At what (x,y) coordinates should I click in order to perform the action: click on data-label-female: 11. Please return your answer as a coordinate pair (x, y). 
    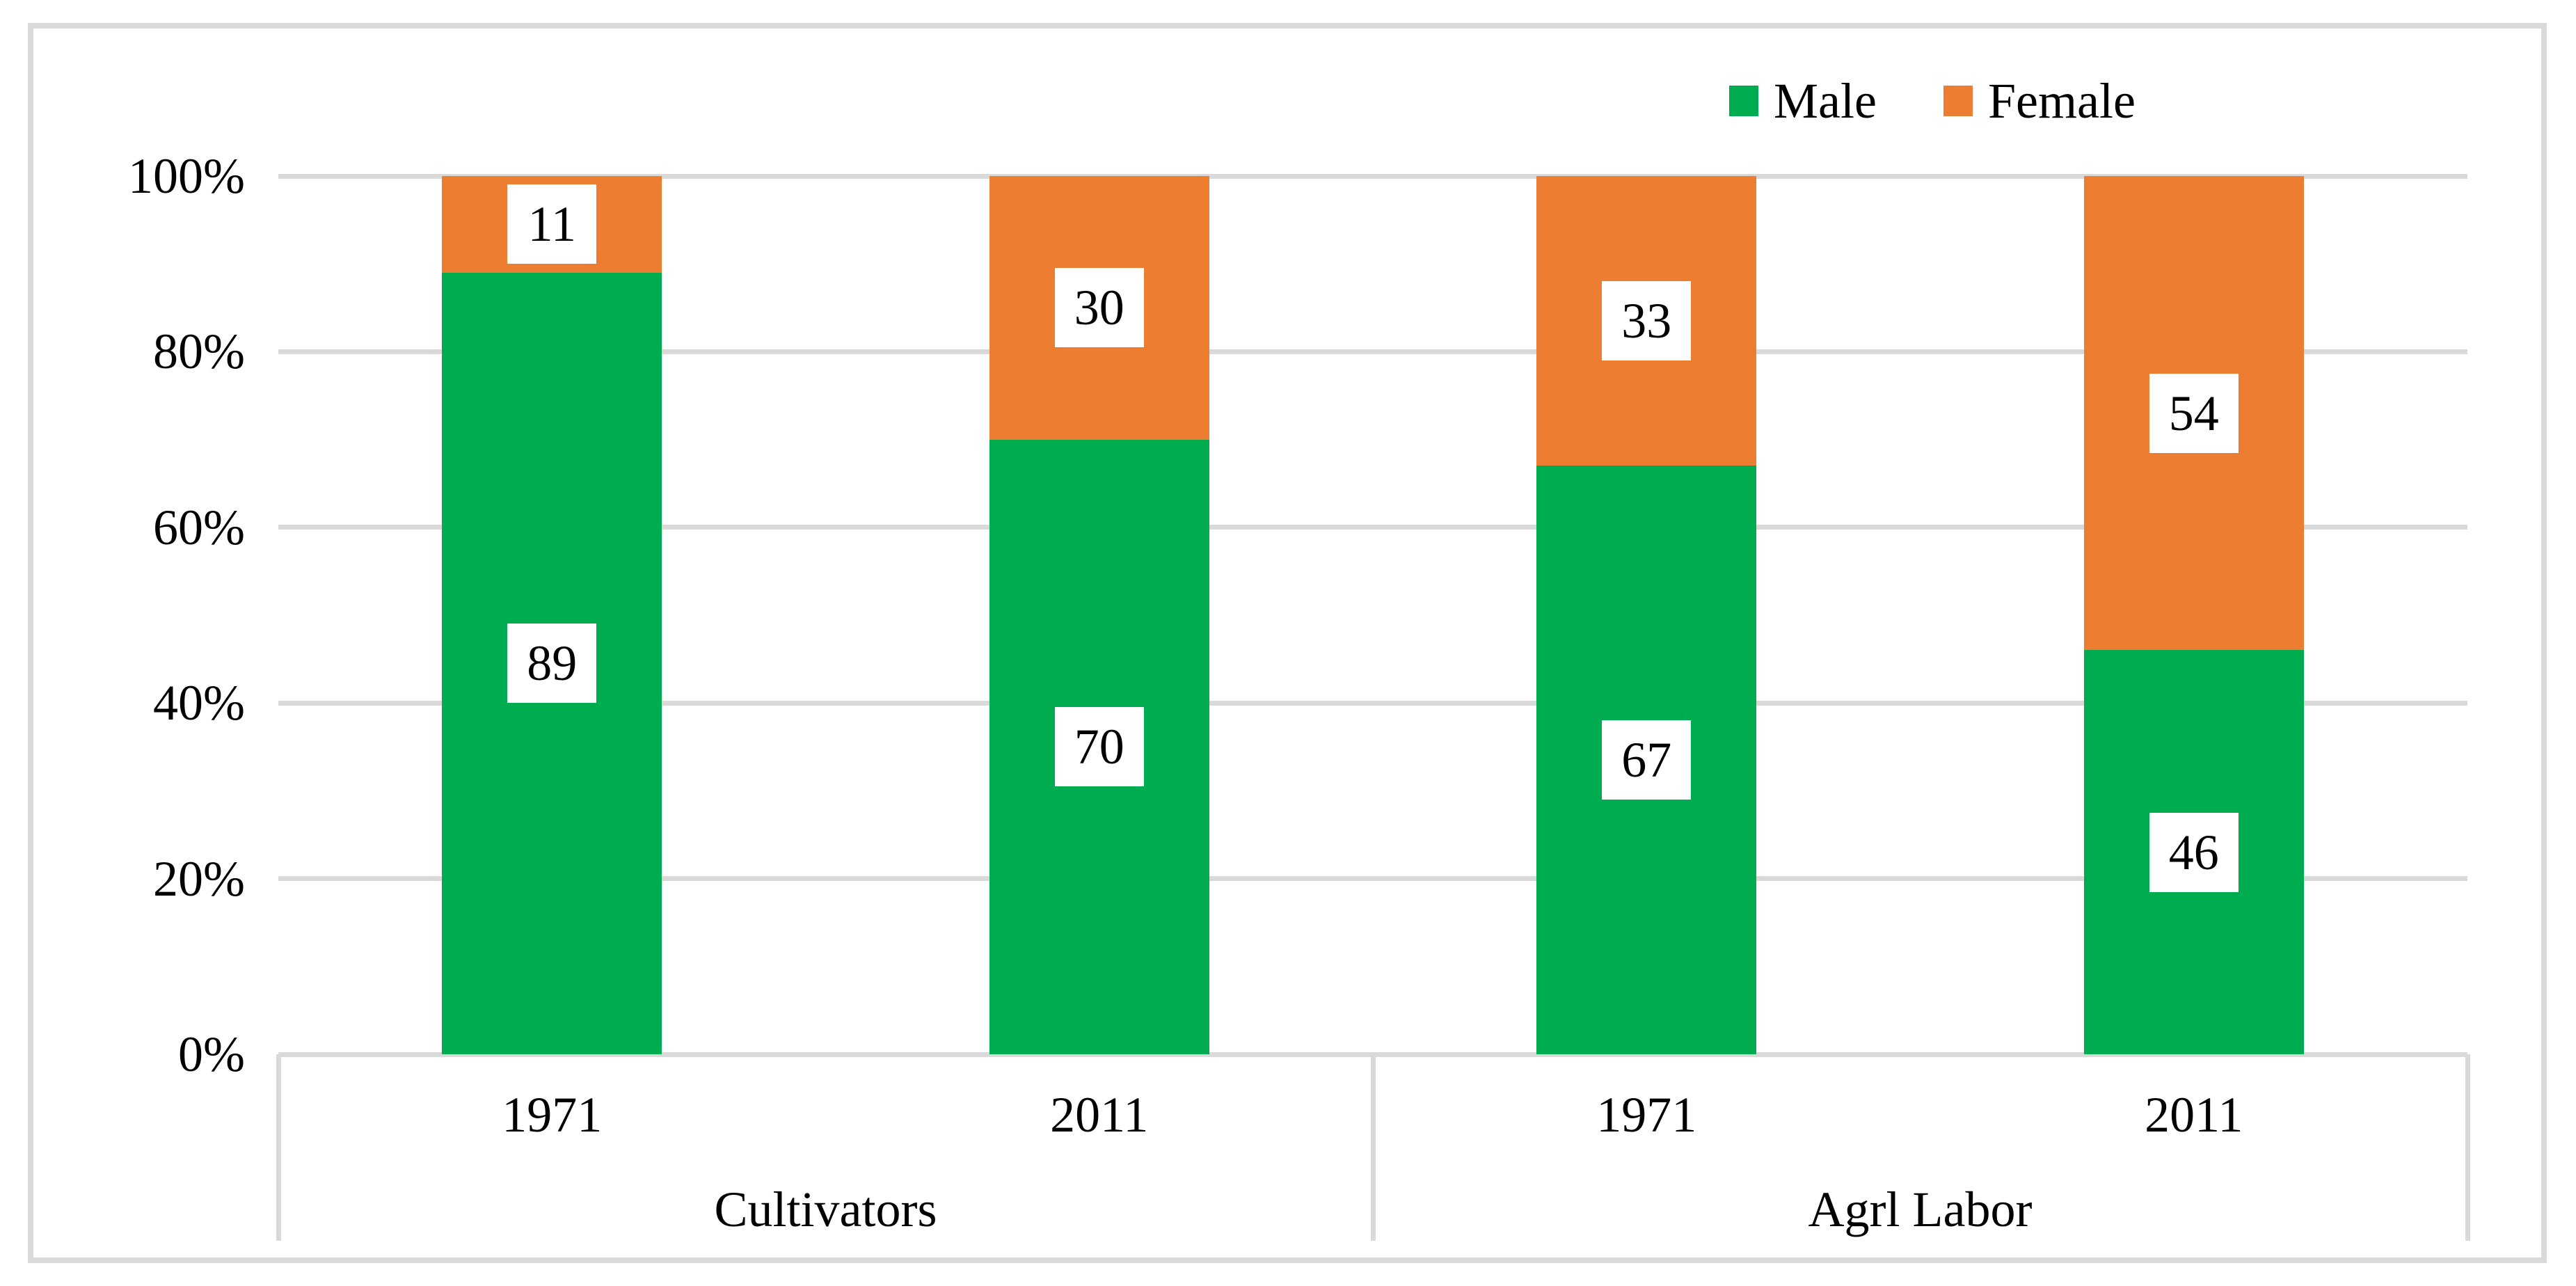
    Looking at the image, I should click on (552, 224).